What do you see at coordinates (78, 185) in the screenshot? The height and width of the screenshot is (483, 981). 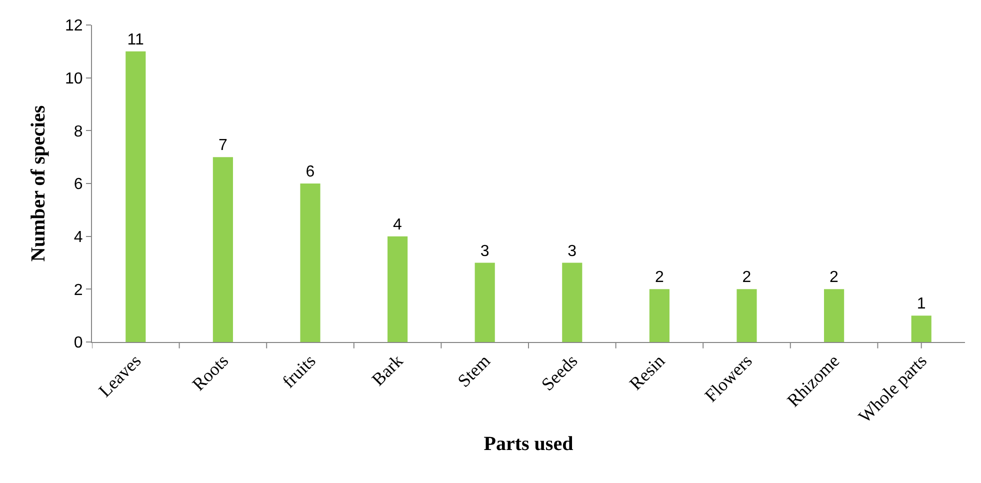 I see `y-tick-label: 6` at bounding box center [78, 185].